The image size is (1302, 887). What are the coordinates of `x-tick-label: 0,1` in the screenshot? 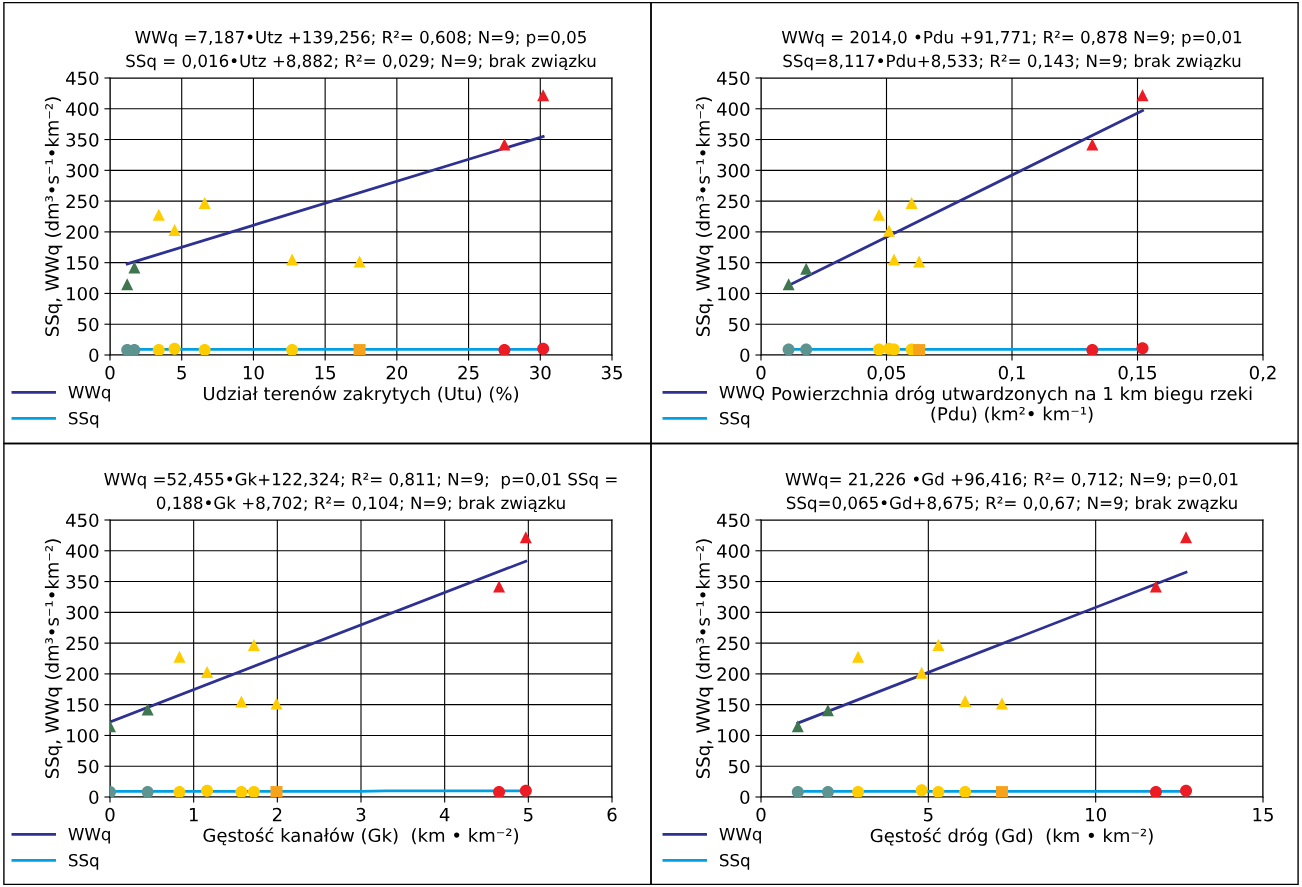 It's located at (1011, 373).